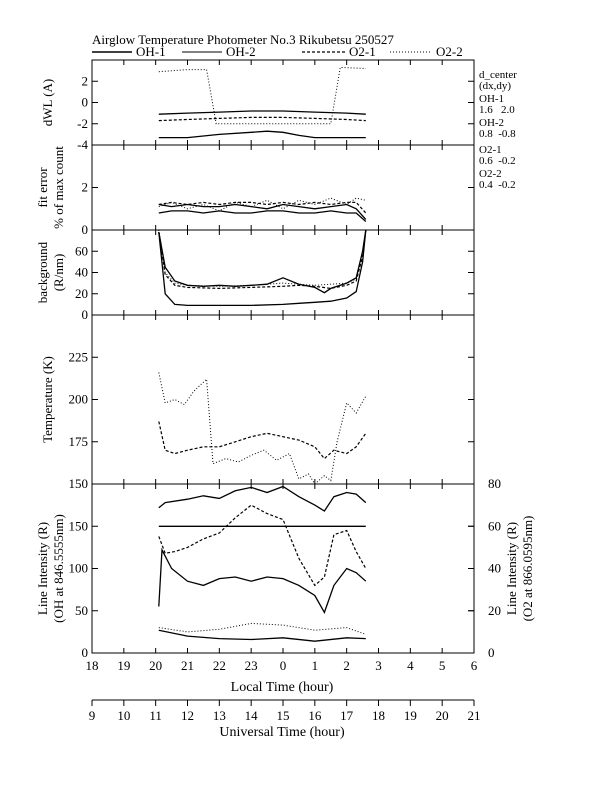 The width and height of the screenshot is (612, 792). I want to click on side-note-value-3: 0.4 -0.2, so click(497, 185).